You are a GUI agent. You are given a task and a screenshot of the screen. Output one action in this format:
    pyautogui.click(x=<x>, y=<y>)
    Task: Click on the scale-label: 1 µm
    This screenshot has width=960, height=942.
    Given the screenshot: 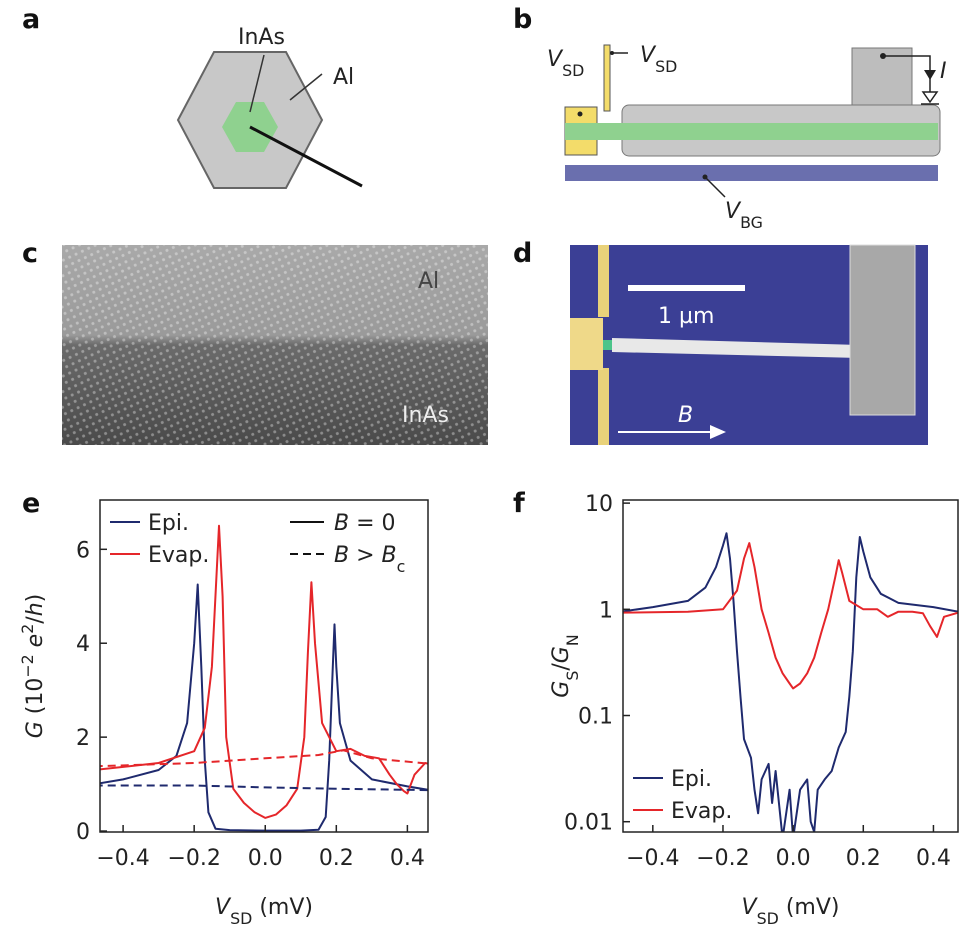 What is the action you would take?
    pyautogui.click(x=686, y=316)
    